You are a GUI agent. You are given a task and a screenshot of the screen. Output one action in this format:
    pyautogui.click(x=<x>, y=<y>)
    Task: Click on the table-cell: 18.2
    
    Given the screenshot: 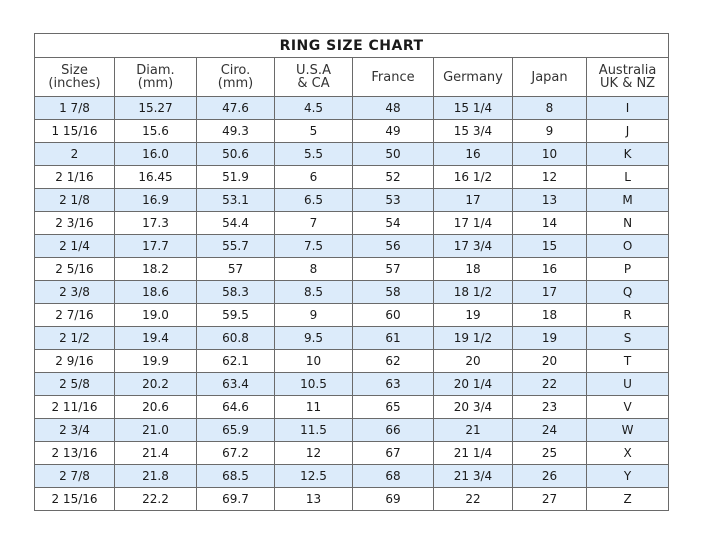 What is the action you would take?
    pyautogui.click(x=155, y=269)
    